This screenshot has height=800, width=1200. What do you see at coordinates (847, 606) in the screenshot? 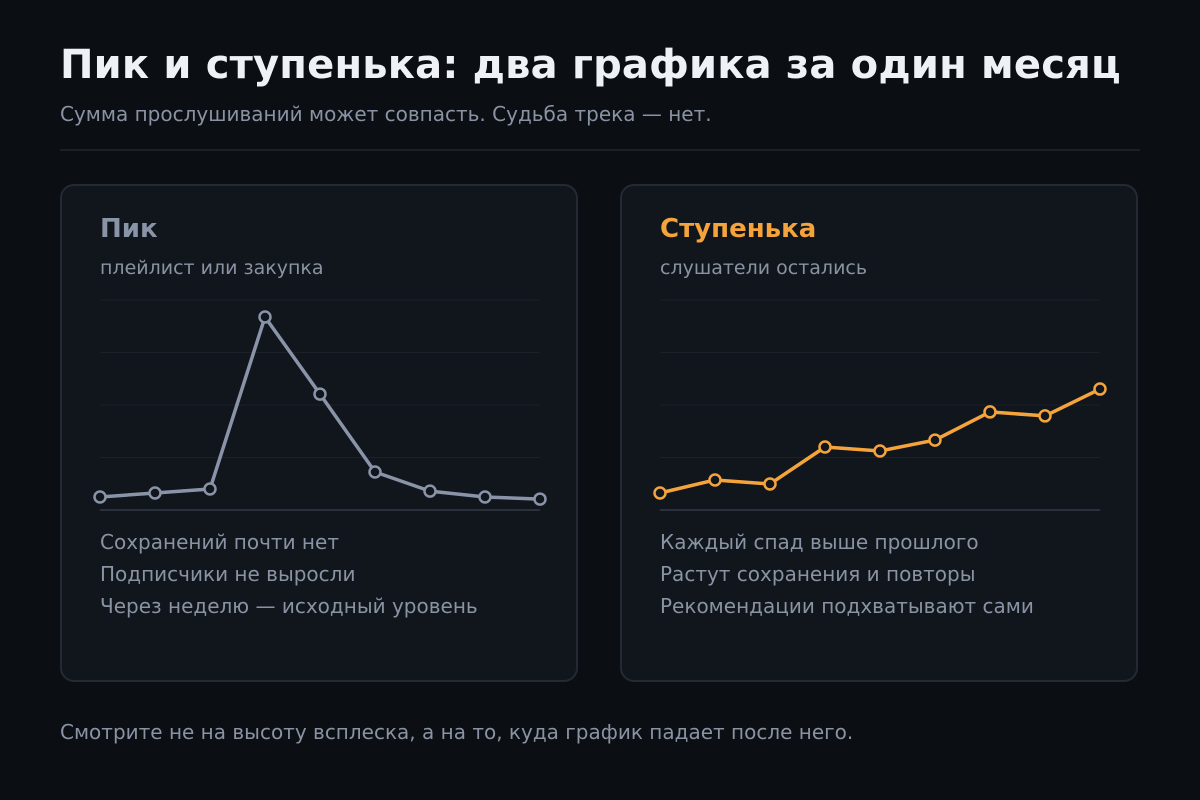
I see `note-item: Рекомендации подхватывают сами` at bounding box center [847, 606].